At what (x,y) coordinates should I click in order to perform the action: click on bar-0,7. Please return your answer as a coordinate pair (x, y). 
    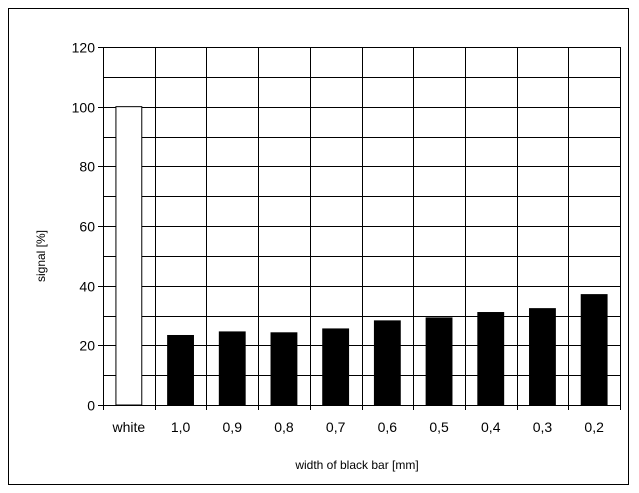
    Looking at the image, I should click on (336, 367).